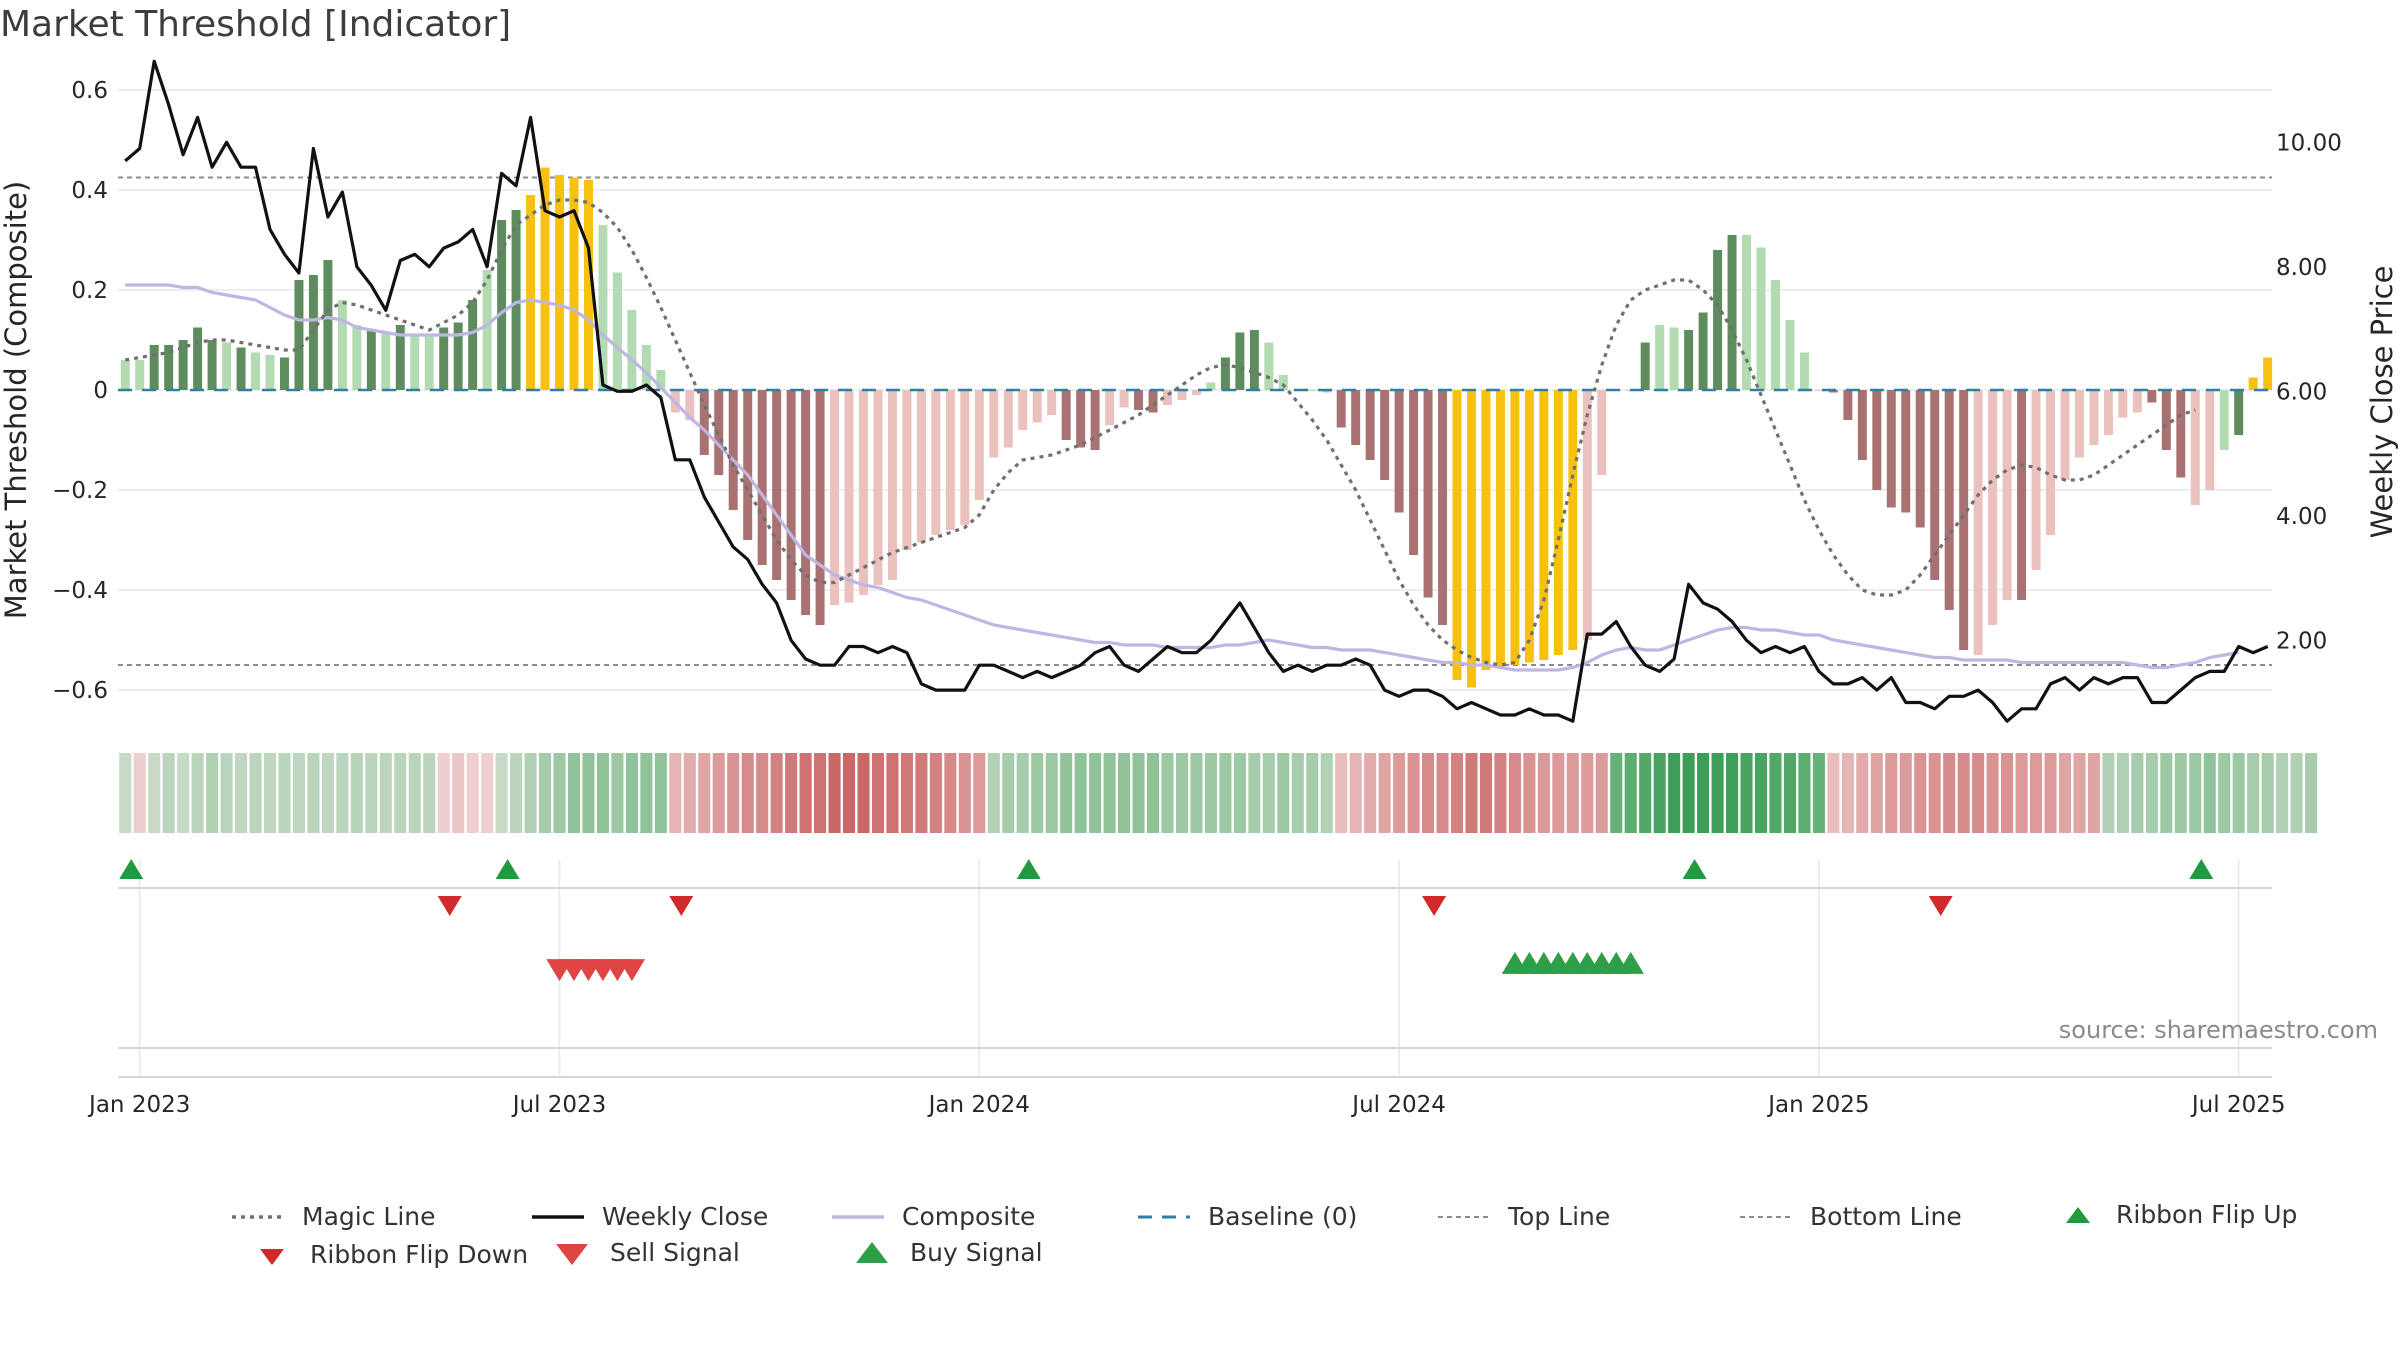  I want to click on triangle-up-icon, so click(872, 1252).